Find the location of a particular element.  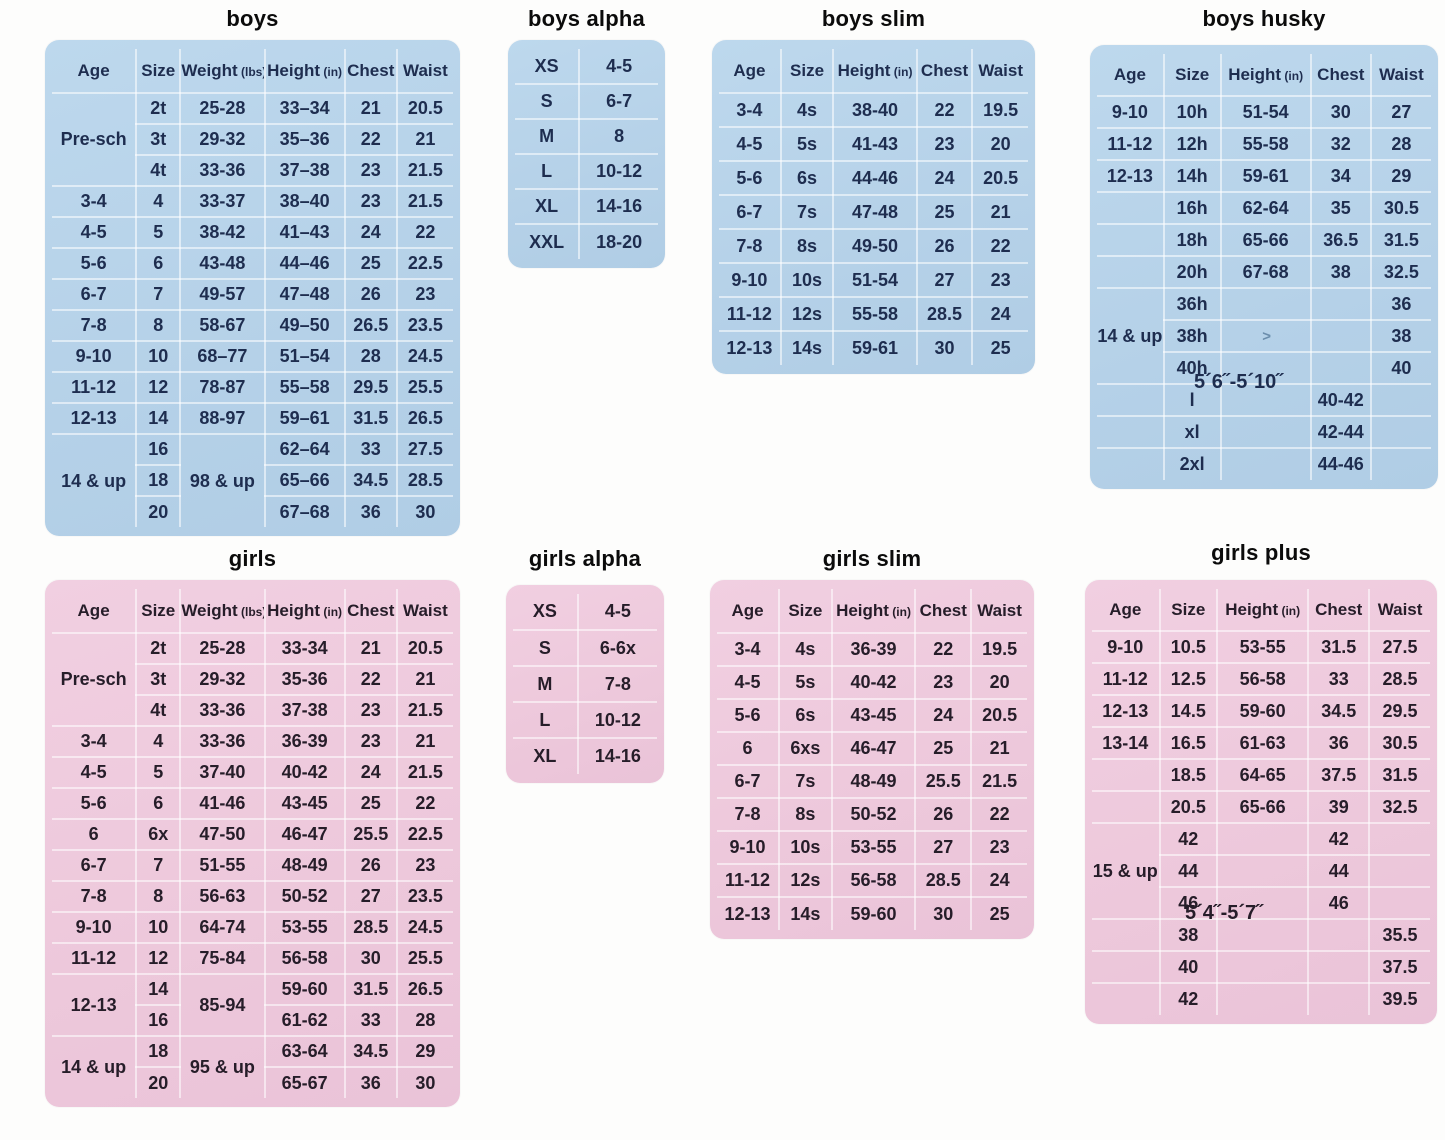

table-cell: 36 is located at coordinates (370, 1082).